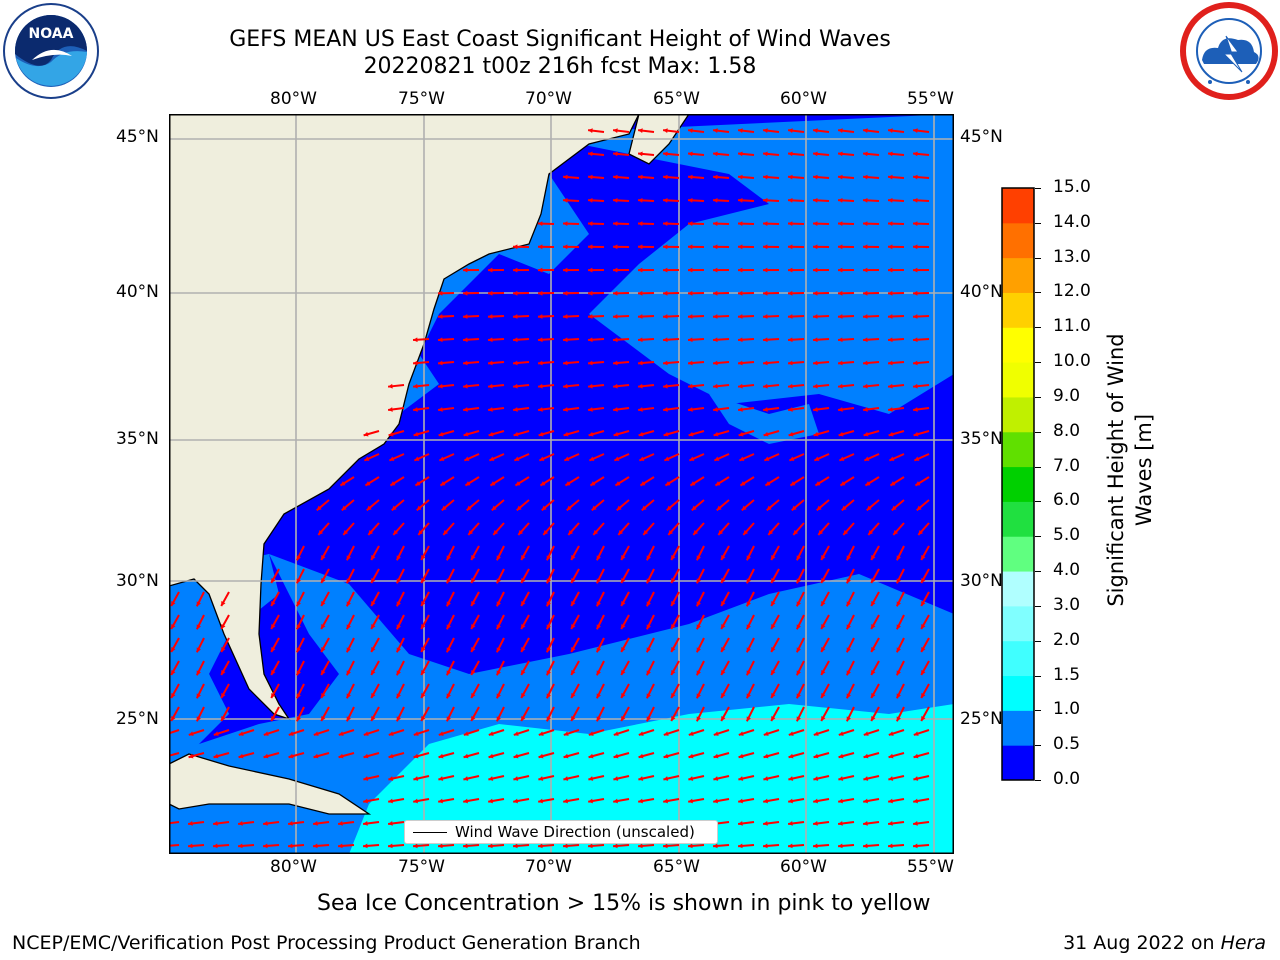  What do you see at coordinates (1038, 258) in the screenshot?
I see `colorbar-tick-mark` at bounding box center [1038, 258].